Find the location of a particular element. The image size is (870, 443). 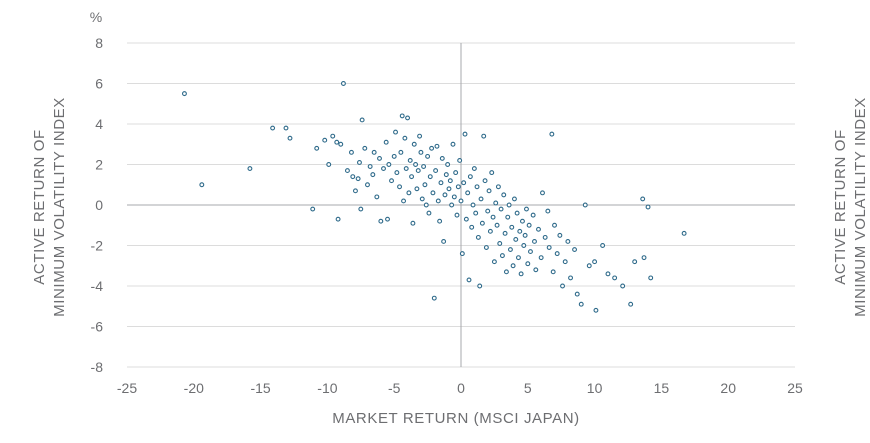

x-axis-title: MARKET RETURN (MSCI JAPAN) is located at coordinates (456, 418).